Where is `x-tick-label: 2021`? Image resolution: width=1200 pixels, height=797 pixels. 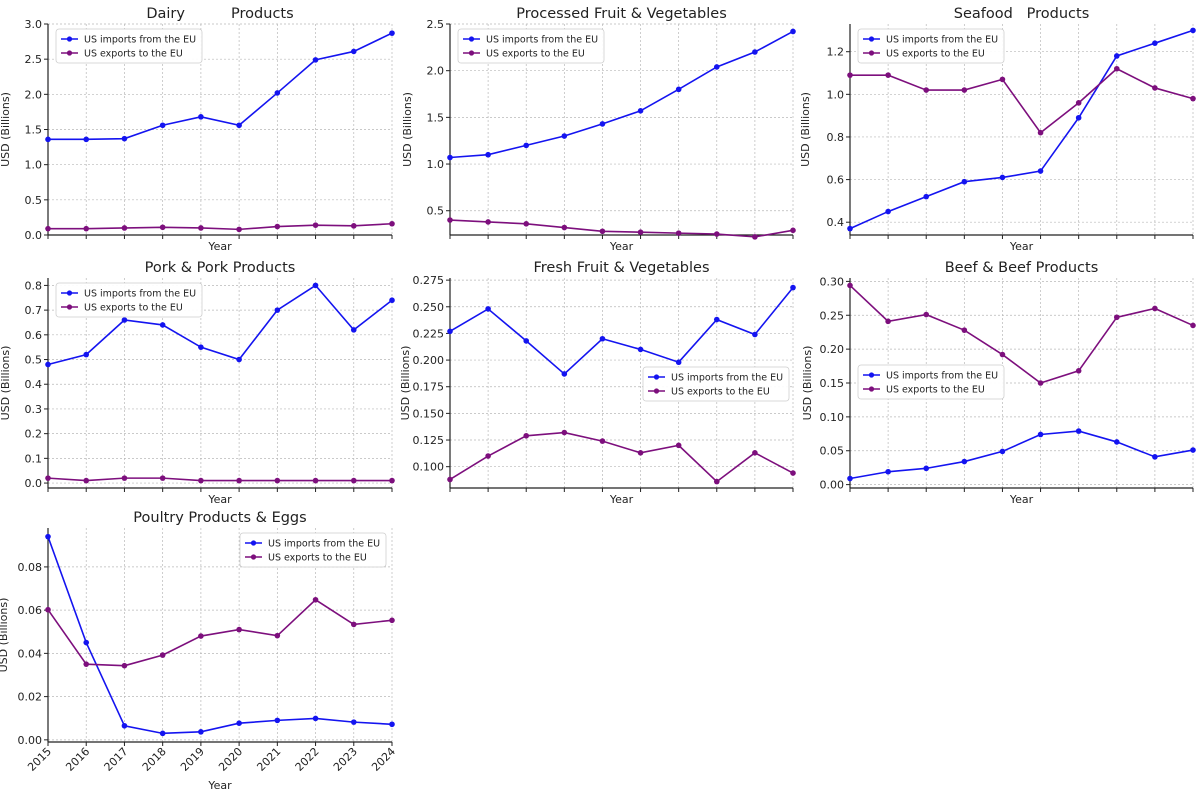
x-tick-label: 2021 is located at coordinates (268, 759).